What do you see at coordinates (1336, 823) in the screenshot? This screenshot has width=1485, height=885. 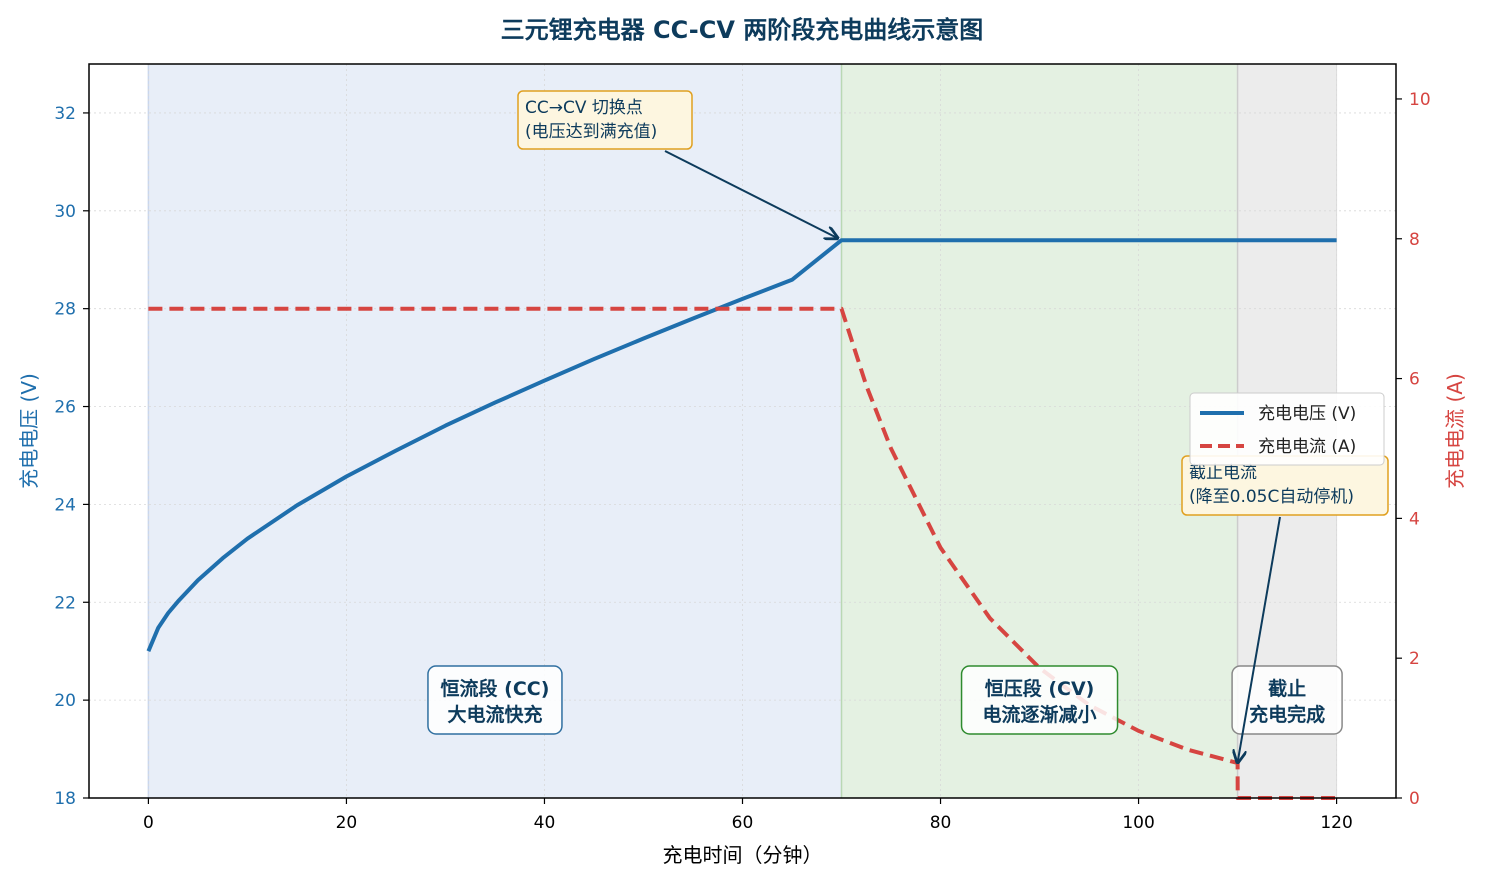 I see `x-tick-label: 120` at bounding box center [1336, 823].